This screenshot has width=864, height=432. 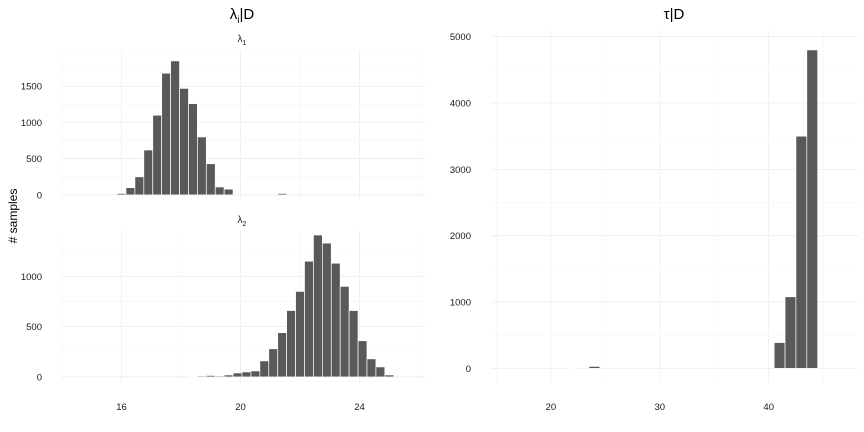 I want to click on y-tick-label: 1500, so click(x=31, y=87).